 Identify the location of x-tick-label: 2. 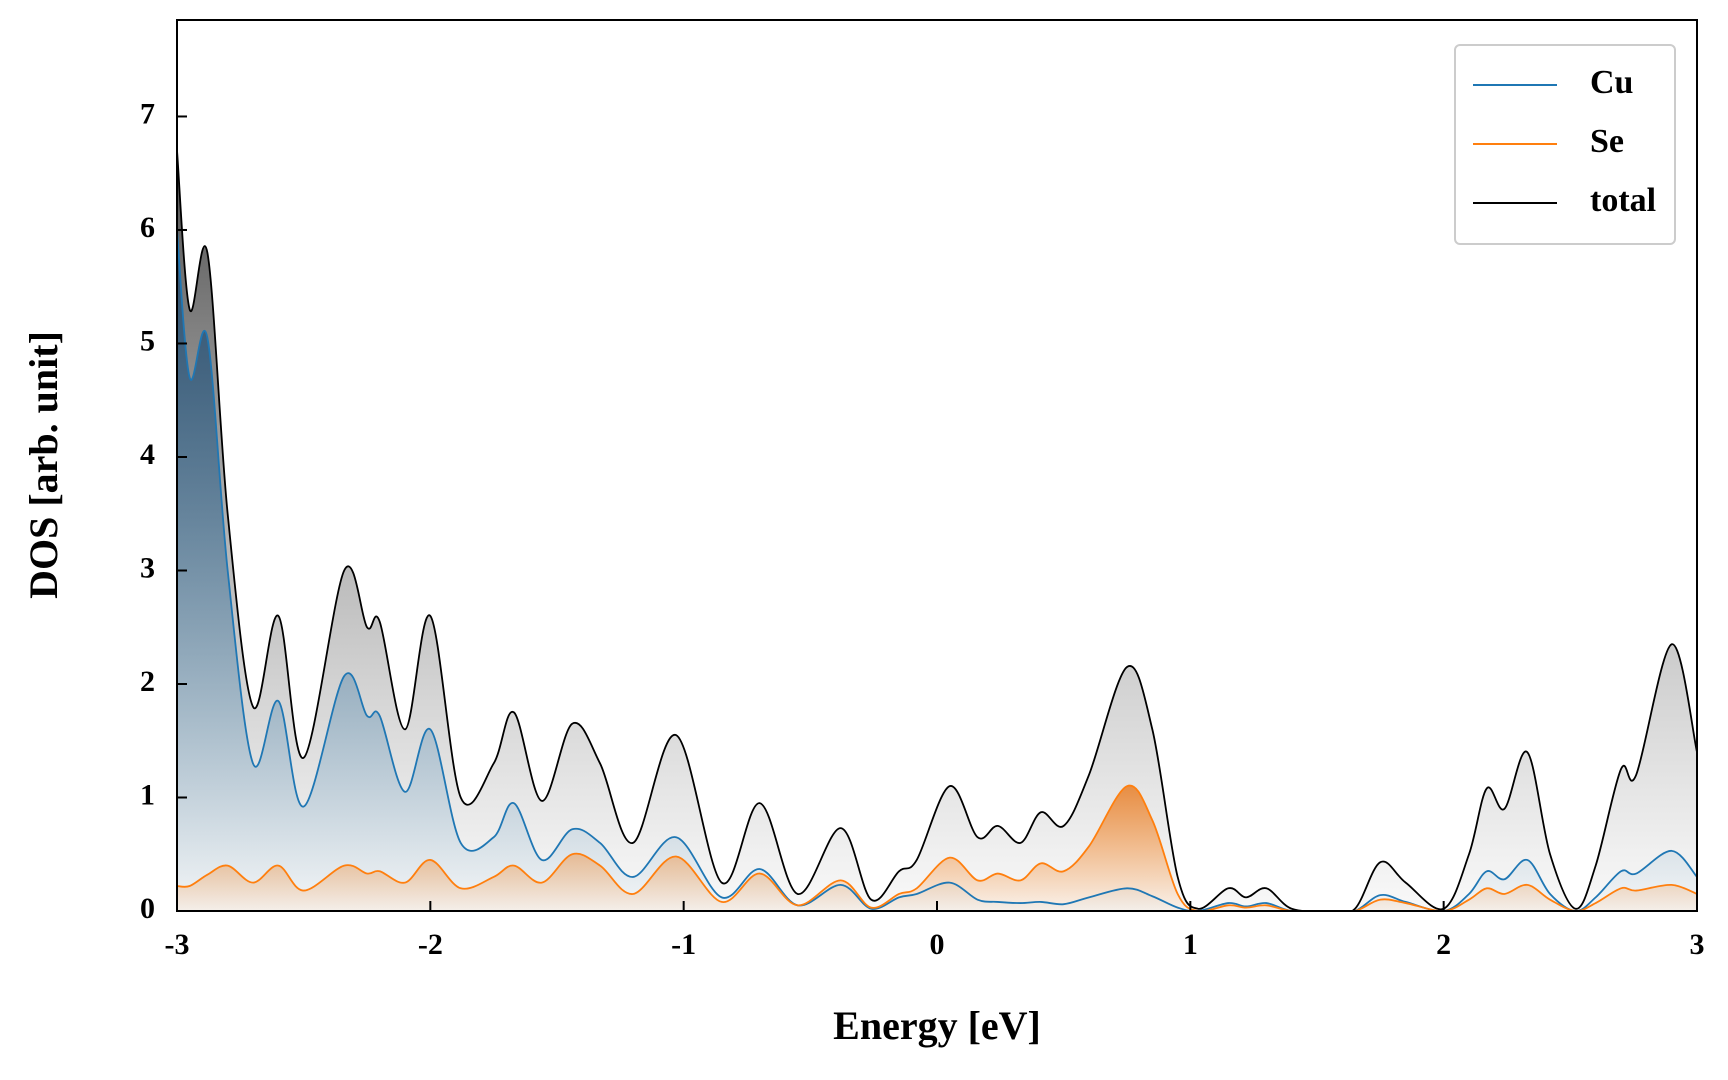
(1443, 944).